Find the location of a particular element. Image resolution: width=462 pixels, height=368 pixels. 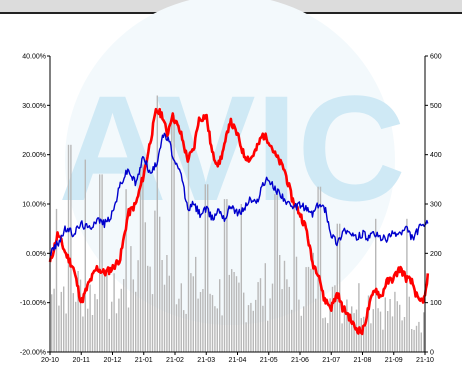

x-tick-label: 21-04 is located at coordinates (238, 360).